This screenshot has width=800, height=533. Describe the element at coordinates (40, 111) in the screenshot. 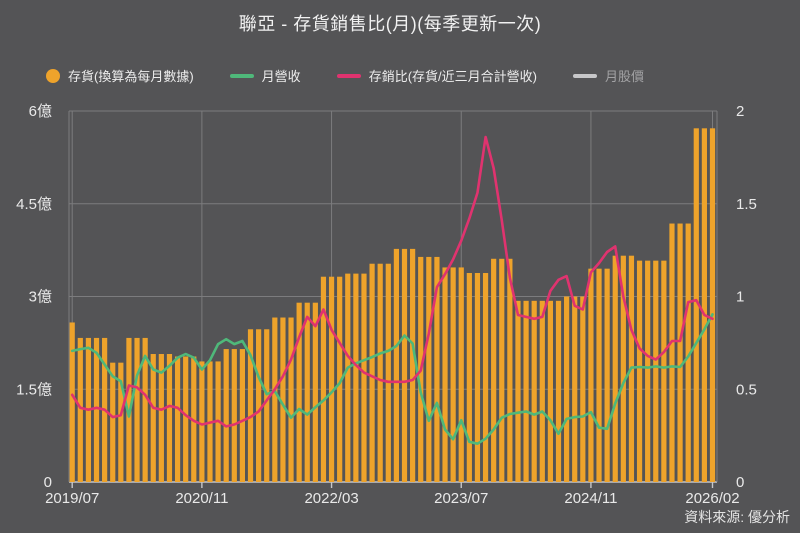

I see `left-axis-tick-label: 6億` at that location.